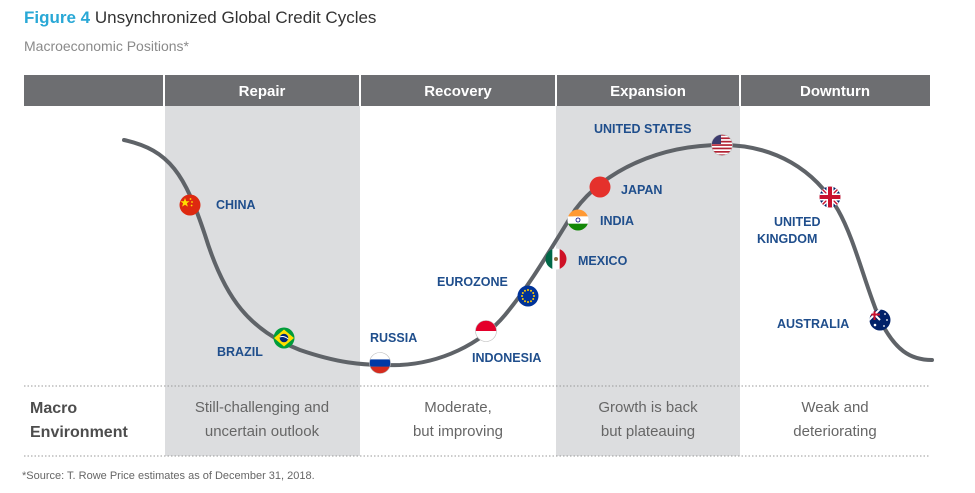 This screenshot has height=493, width=975. Describe the element at coordinates (262, 407) in the screenshot. I see `env-repair-line1: Still-challenging and` at that location.